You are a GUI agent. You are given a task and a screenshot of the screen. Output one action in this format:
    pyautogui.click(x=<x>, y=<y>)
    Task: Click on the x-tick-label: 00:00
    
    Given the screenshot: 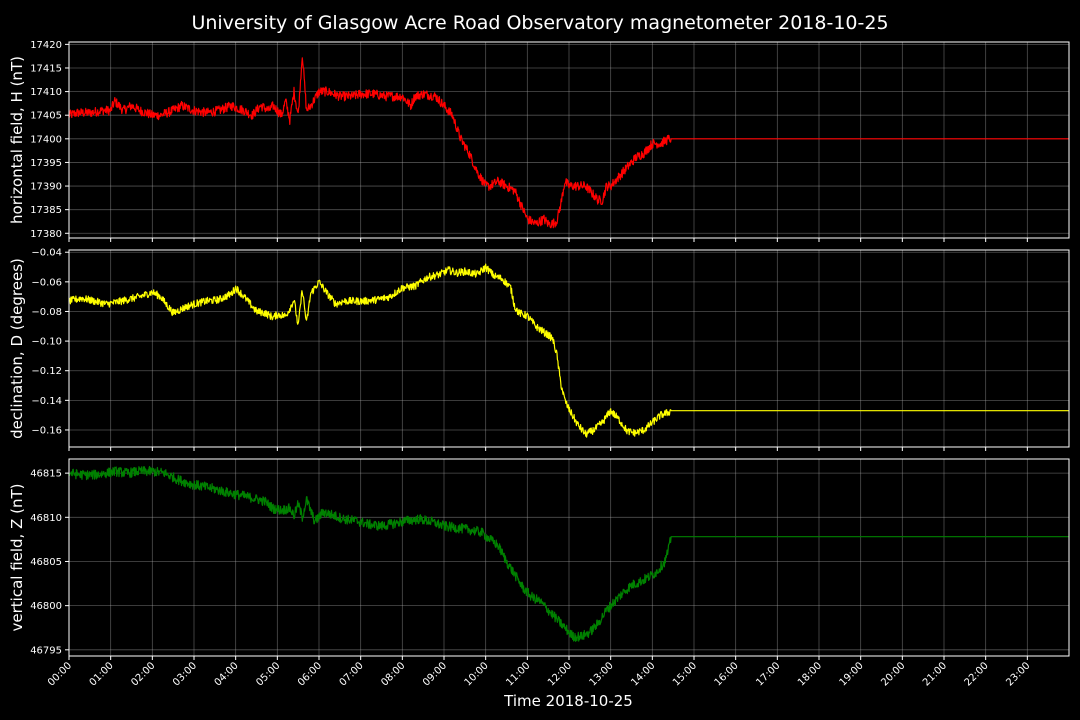 What is the action you would take?
    pyautogui.click(x=60, y=674)
    